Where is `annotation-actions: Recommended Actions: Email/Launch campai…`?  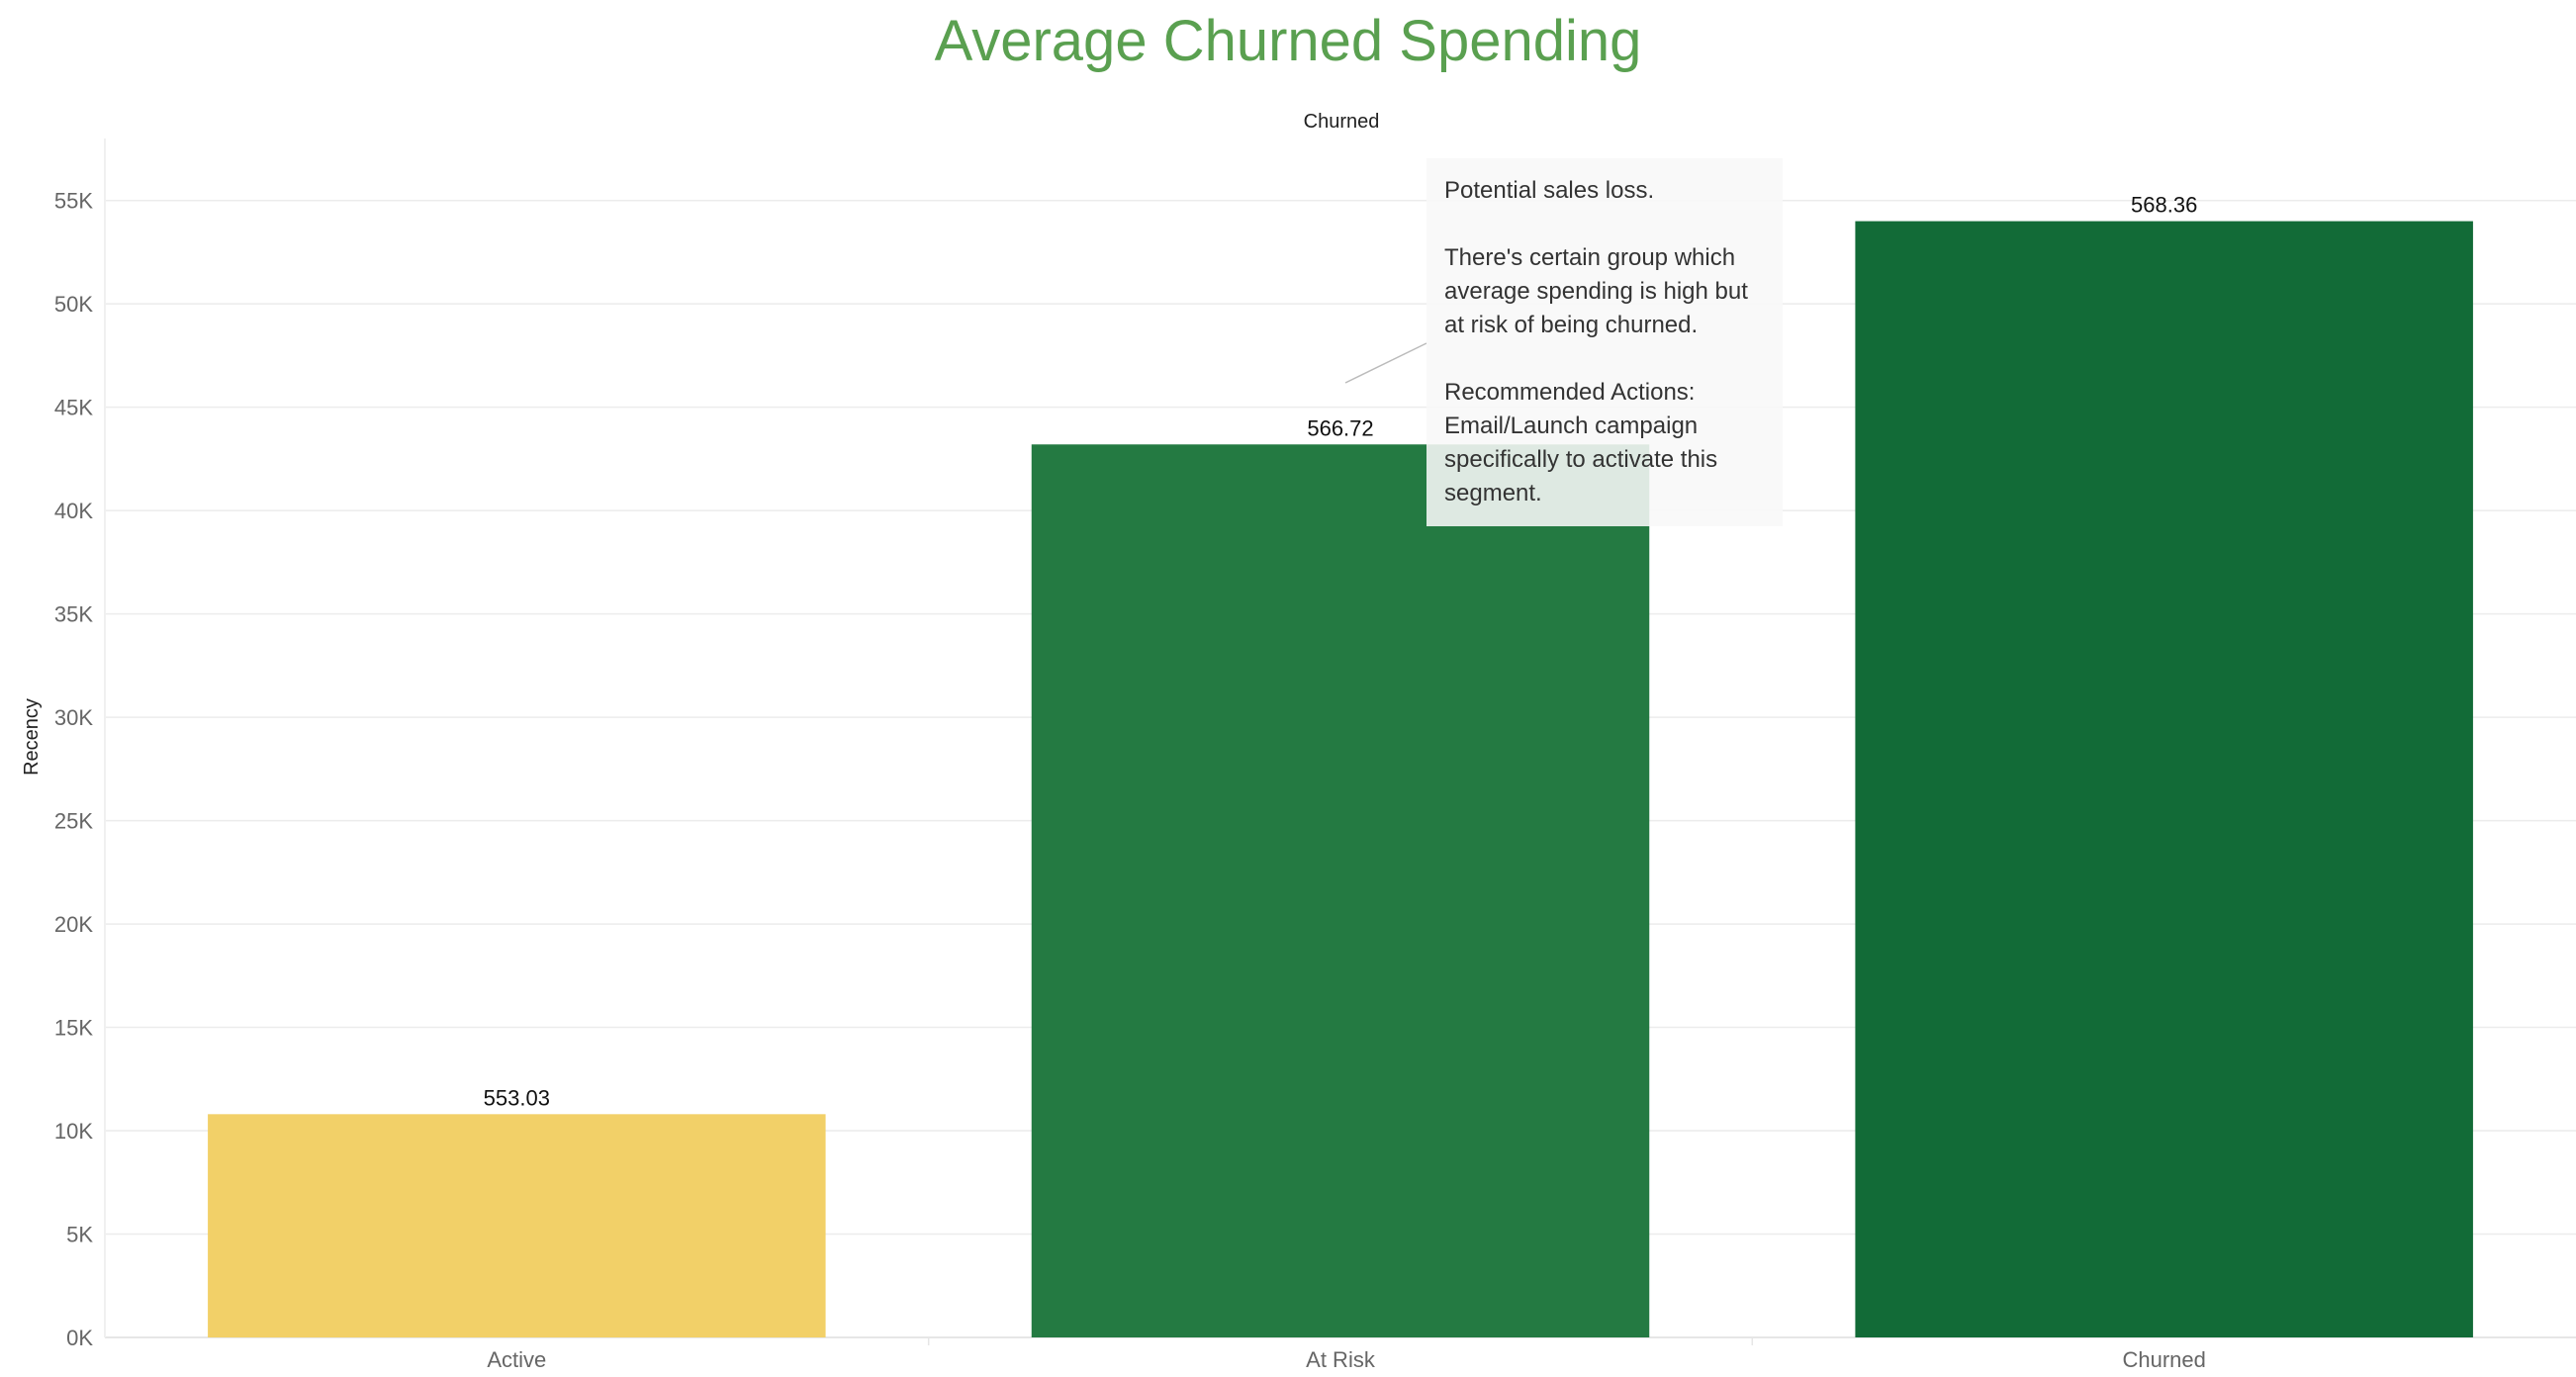
annotation-actions: Recommended Actions: Email/Launch campai… is located at coordinates (1605, 443).